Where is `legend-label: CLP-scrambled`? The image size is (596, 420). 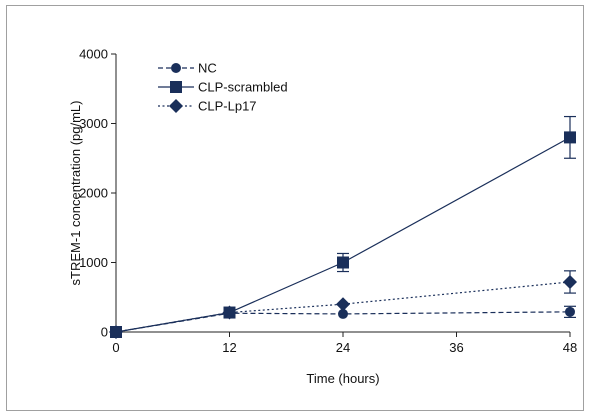
legend-label: CLP-scrambled is located at coordinates (243, 87).